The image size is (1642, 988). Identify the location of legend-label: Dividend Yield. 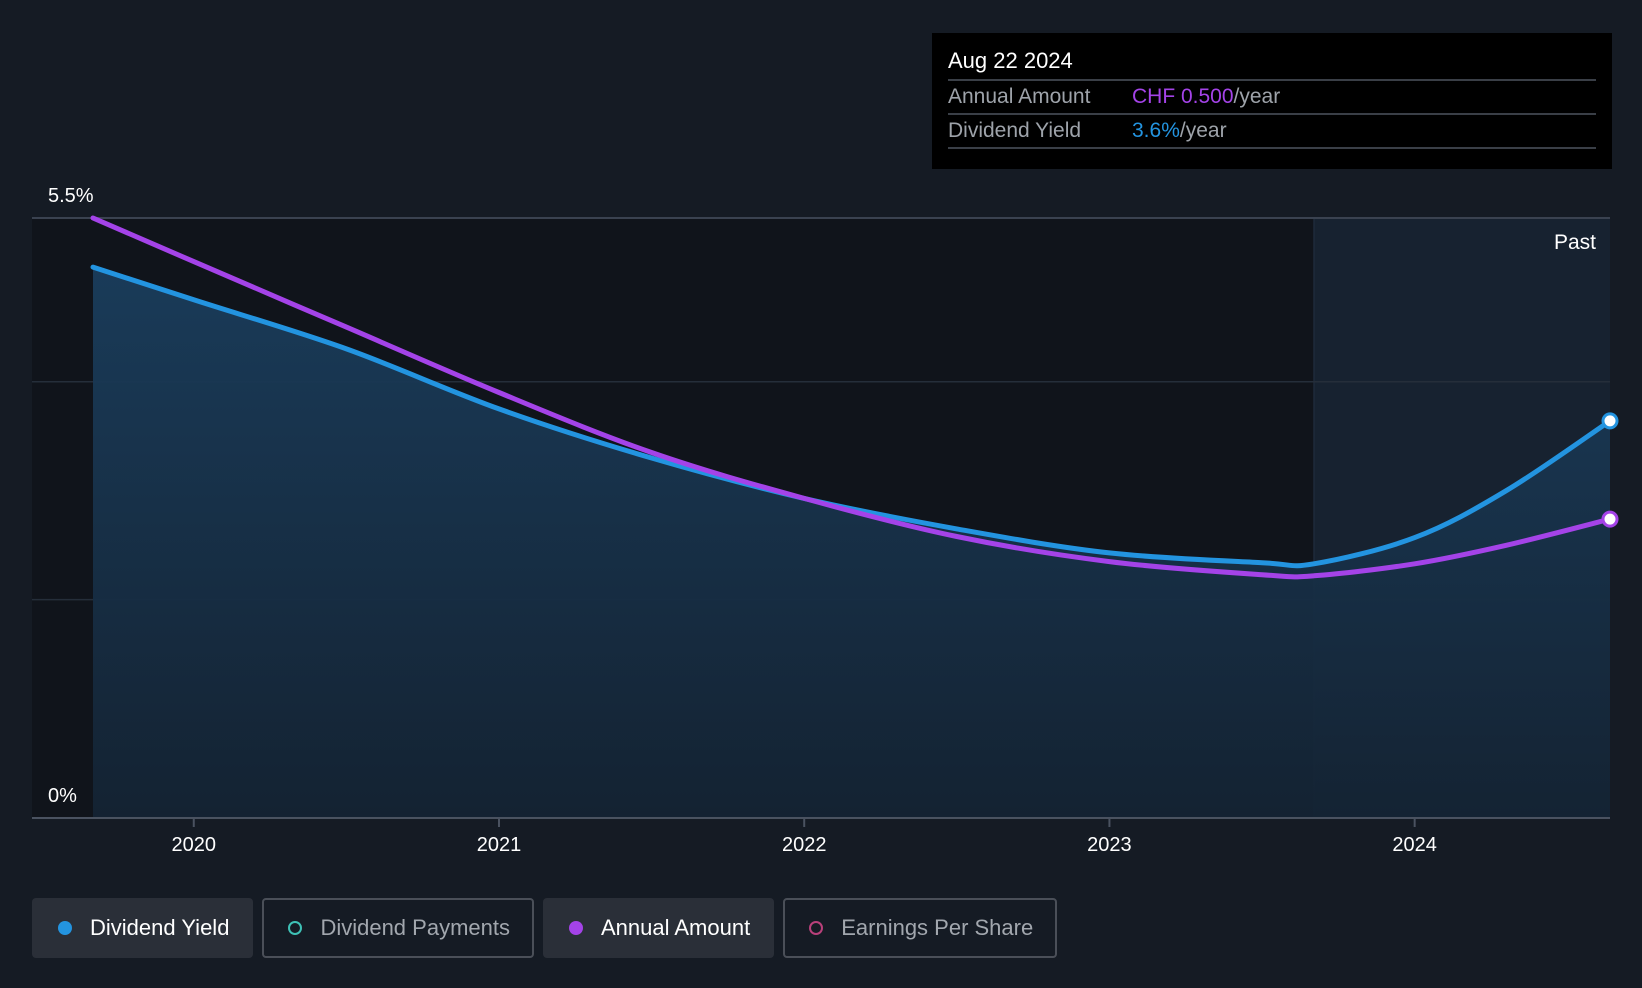
(160, 927).